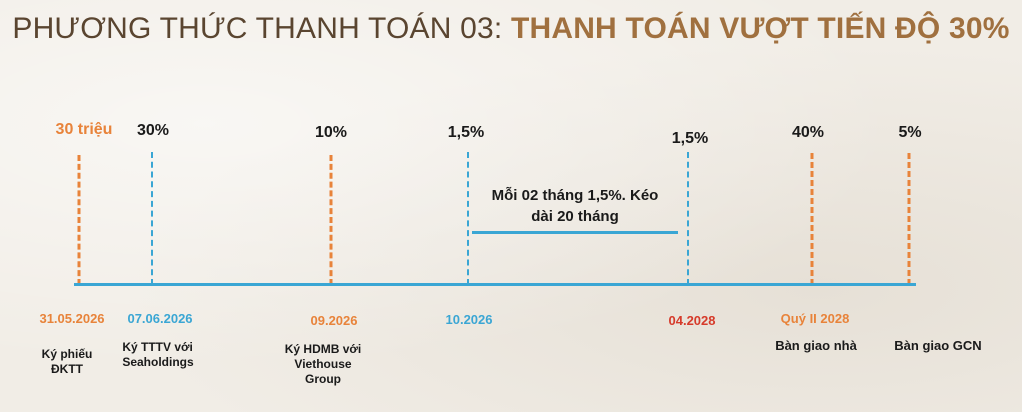 This screenshot has width=1022, height=412. I want to click on milestone-desc-contract-line-1: Ký TTTV với, so click(157, 347).